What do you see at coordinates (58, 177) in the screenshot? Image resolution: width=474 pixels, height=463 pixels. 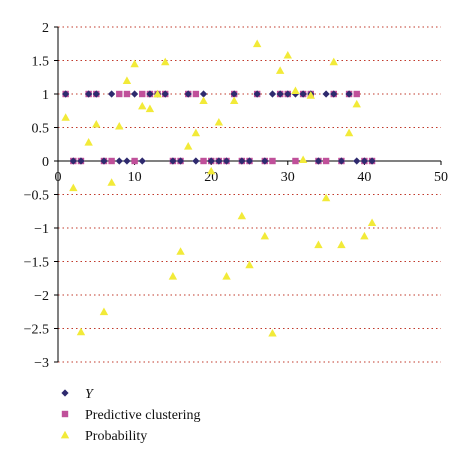 I see `x-tick-label: 0` at bounding box center [58, 177].